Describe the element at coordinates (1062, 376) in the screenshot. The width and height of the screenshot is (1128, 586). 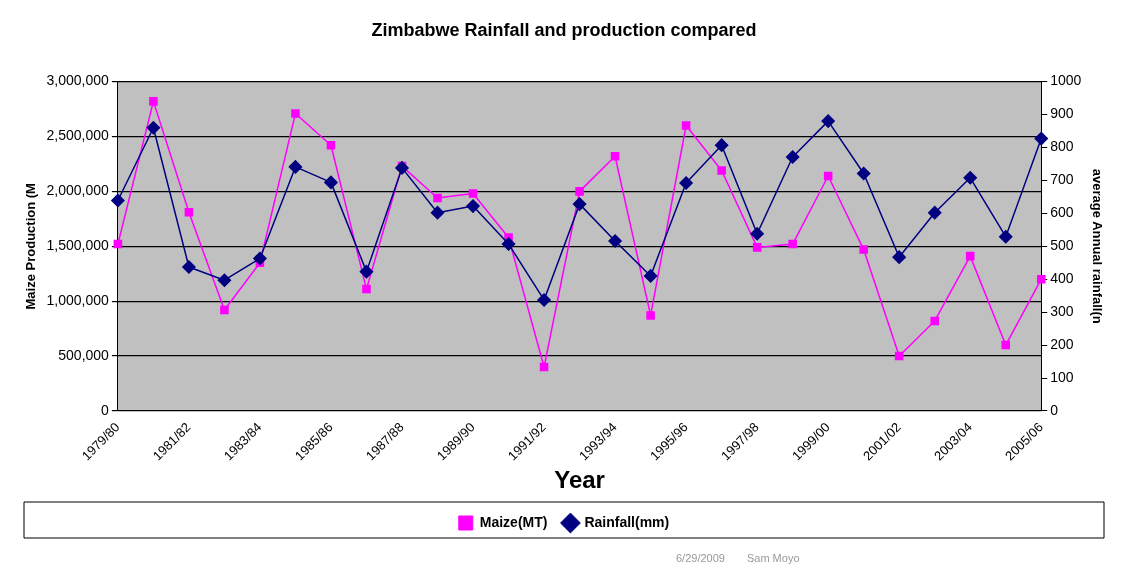
I see `y2-tick-label: 100` at that location.